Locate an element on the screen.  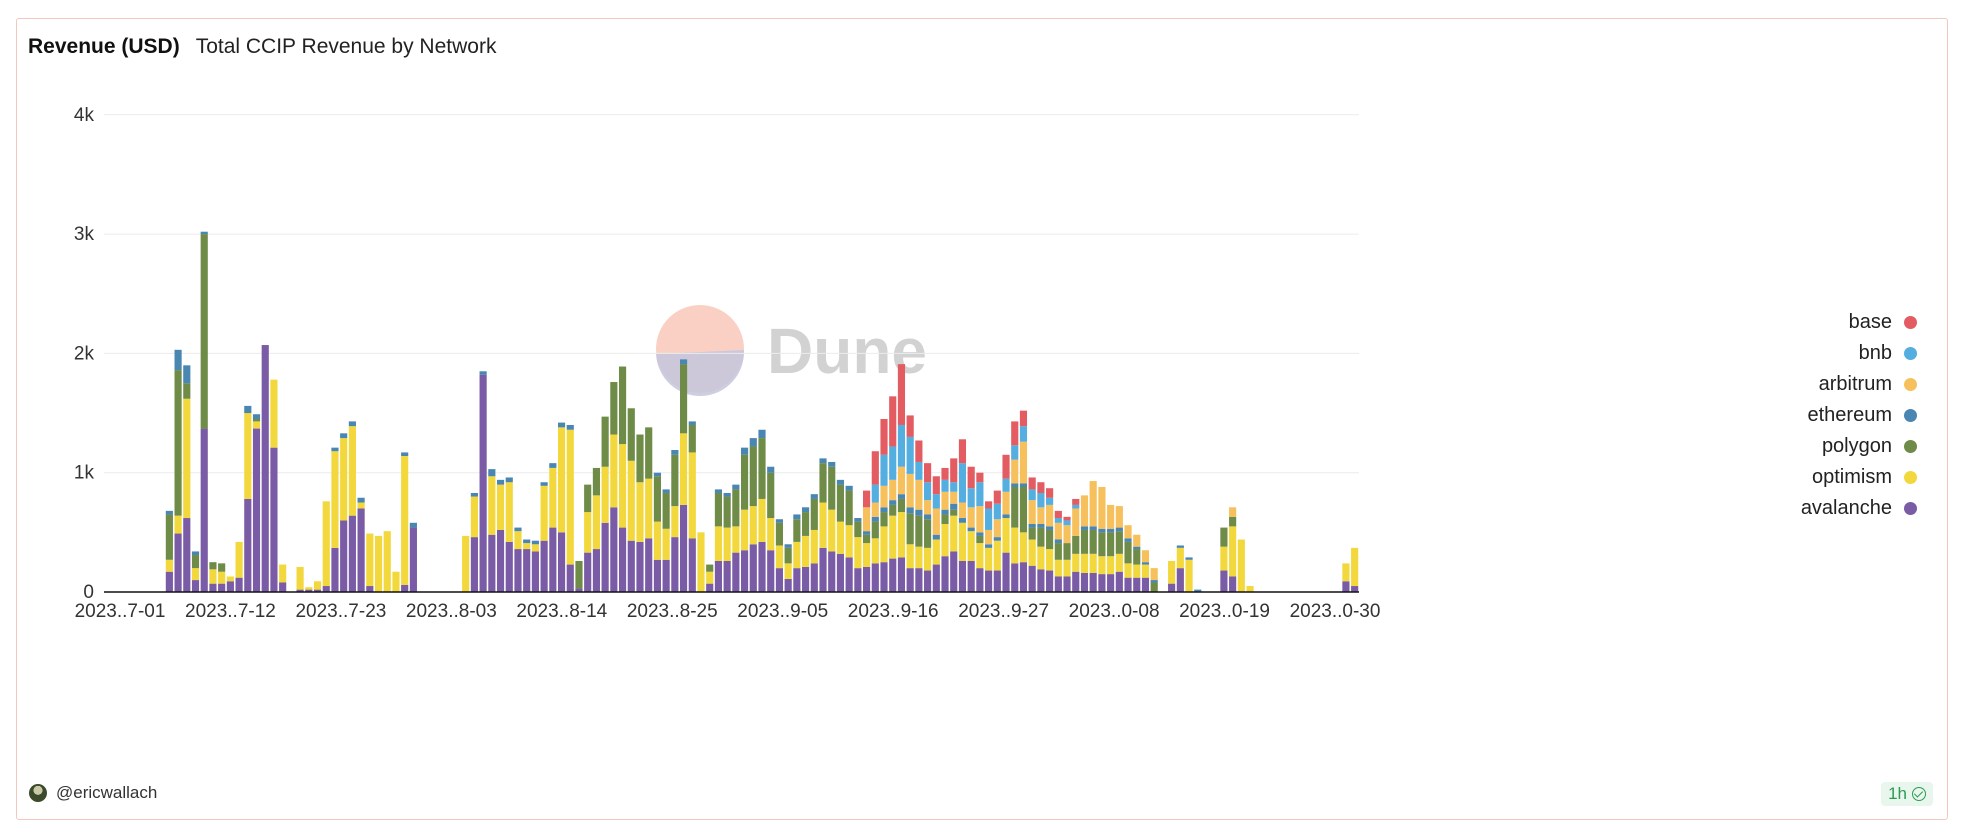
legend-item-base: base is located at coordinates (1859, 322).